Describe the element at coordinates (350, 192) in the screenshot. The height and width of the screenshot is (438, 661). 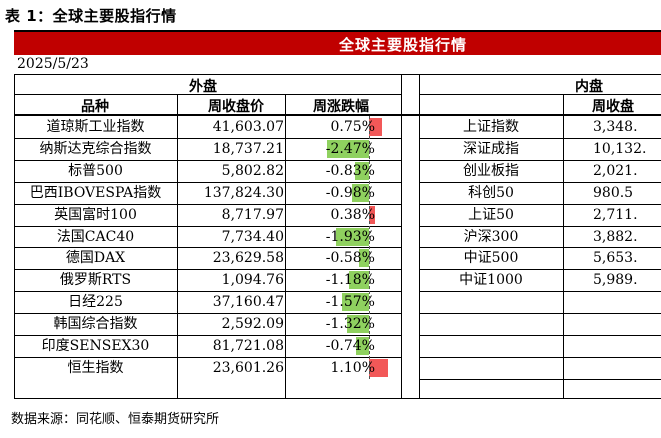
I see `row-change: -0.98%` at that location.